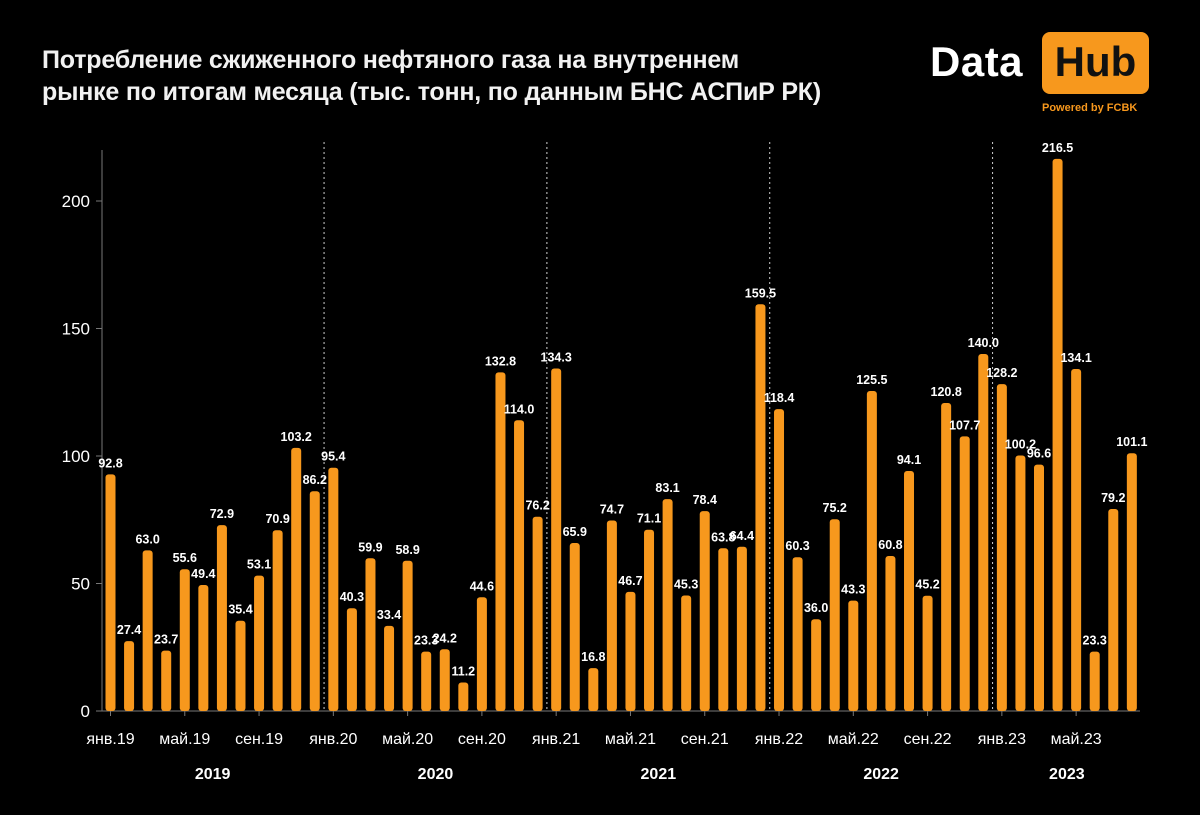 The height and width of the screenshot is (815, 1200). I want to click on bar-май.19, so click(184, 640).